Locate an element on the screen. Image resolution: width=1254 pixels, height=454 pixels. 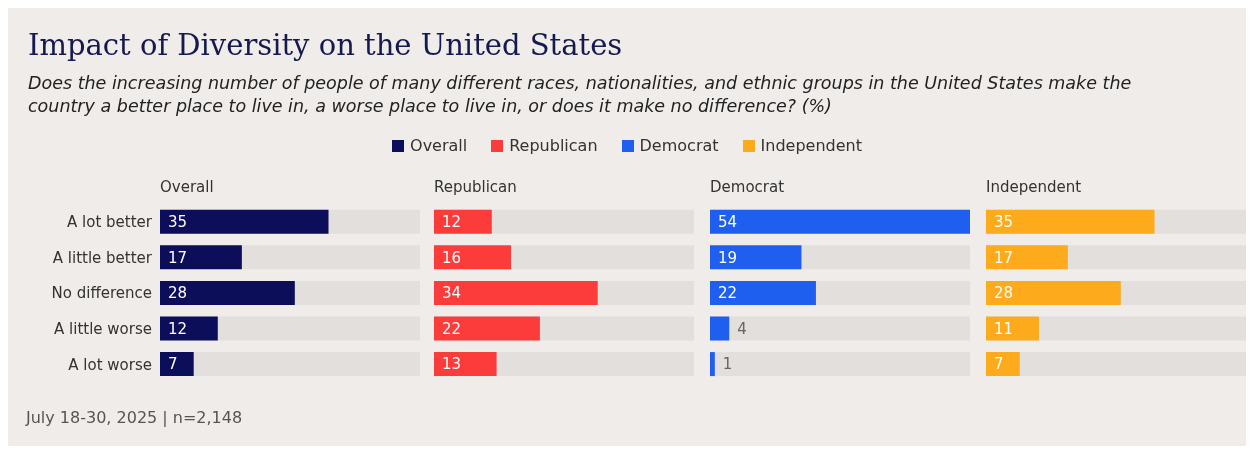
data-label: 1 is located at coordinates (727, 364).